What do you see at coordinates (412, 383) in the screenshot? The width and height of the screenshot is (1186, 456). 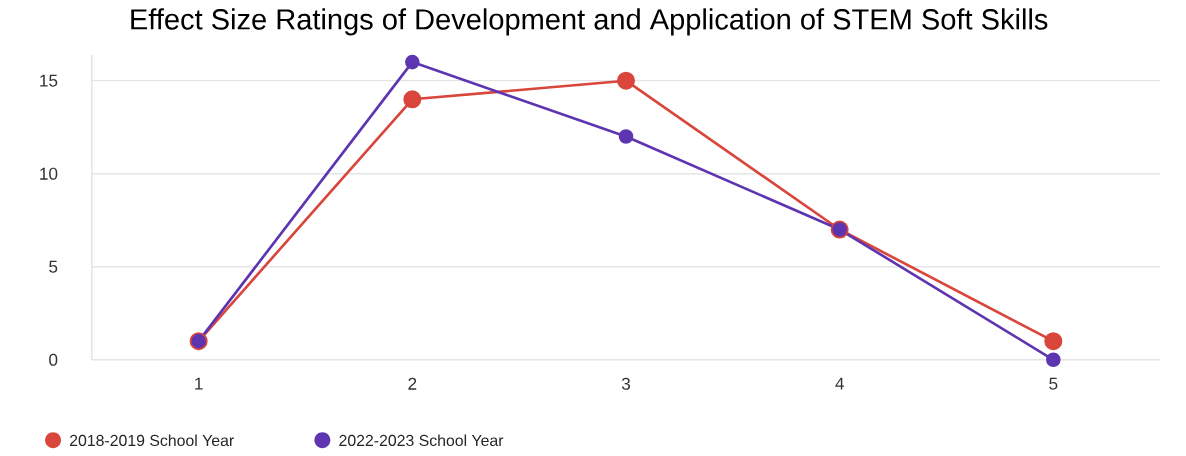 I see `x-tick-label: 2` at bounding box center [412, 383].